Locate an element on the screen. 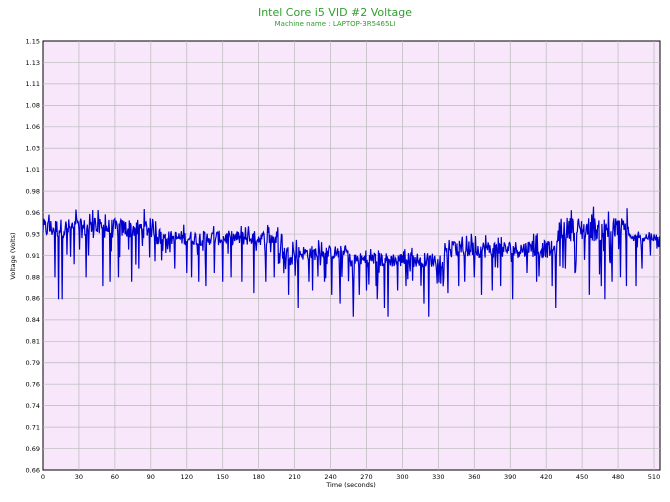  y-tick-label: 0.79 is located at coordinates (33, 363).